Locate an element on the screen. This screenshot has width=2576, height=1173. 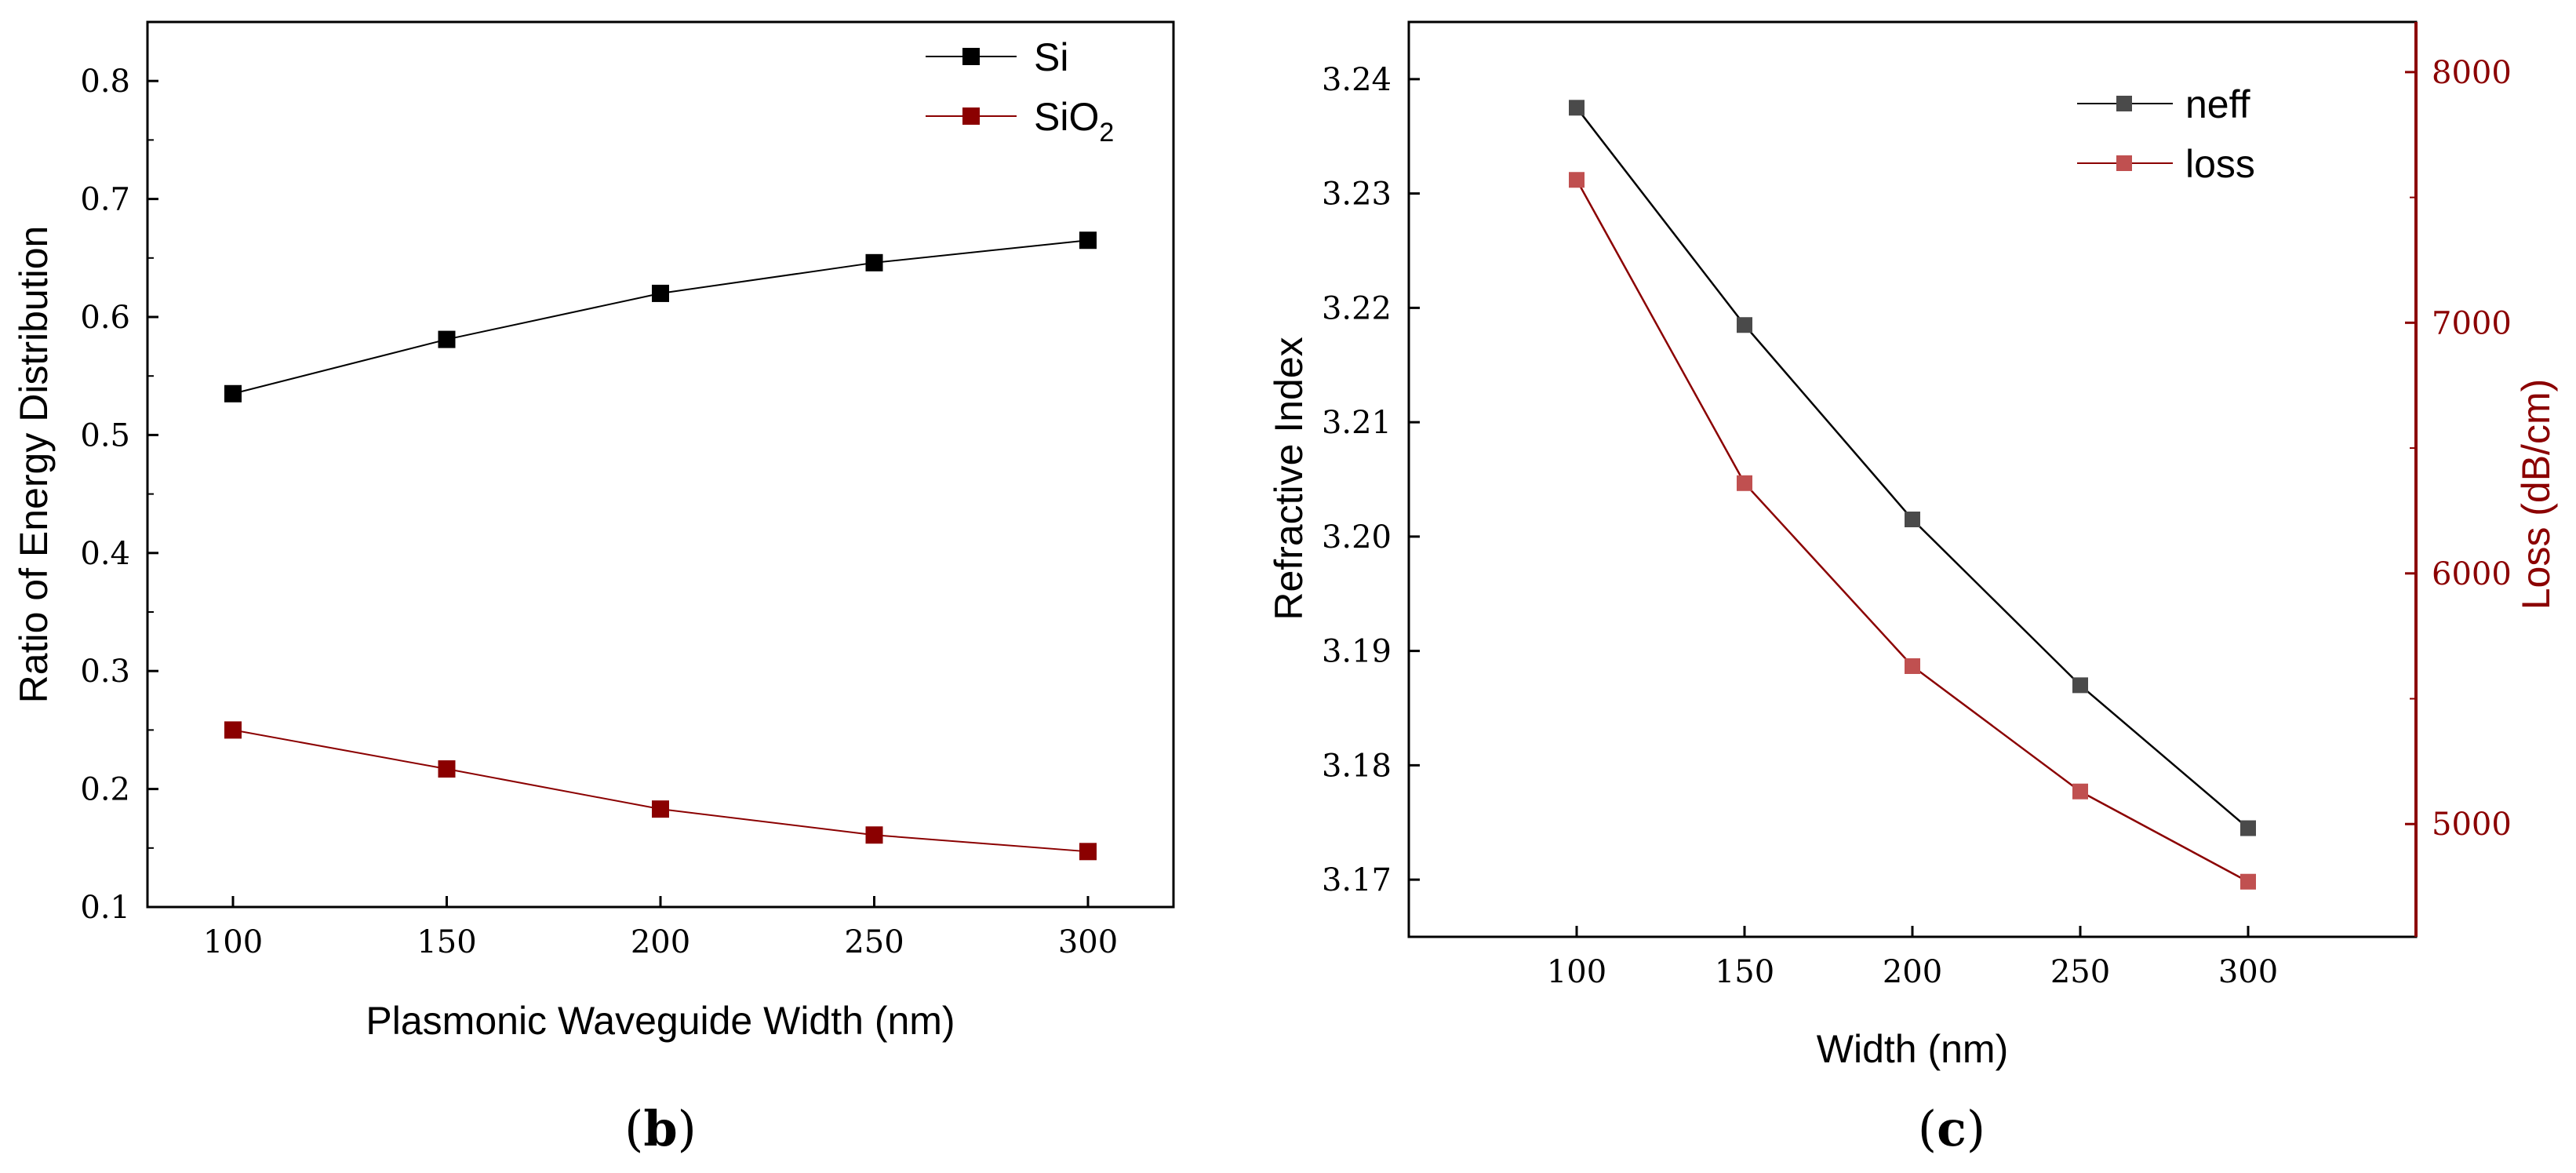
legend-marker-si is located at coordinates (971, 56).